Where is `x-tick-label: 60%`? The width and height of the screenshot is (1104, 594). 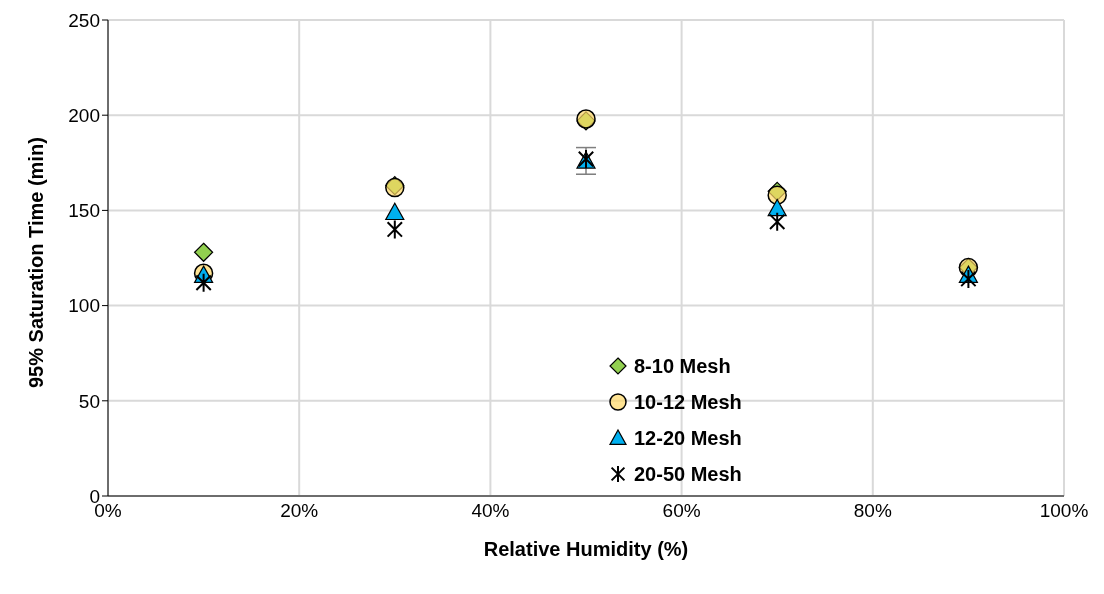 x-tick-label: 60% is located at coordinates (681, 511).